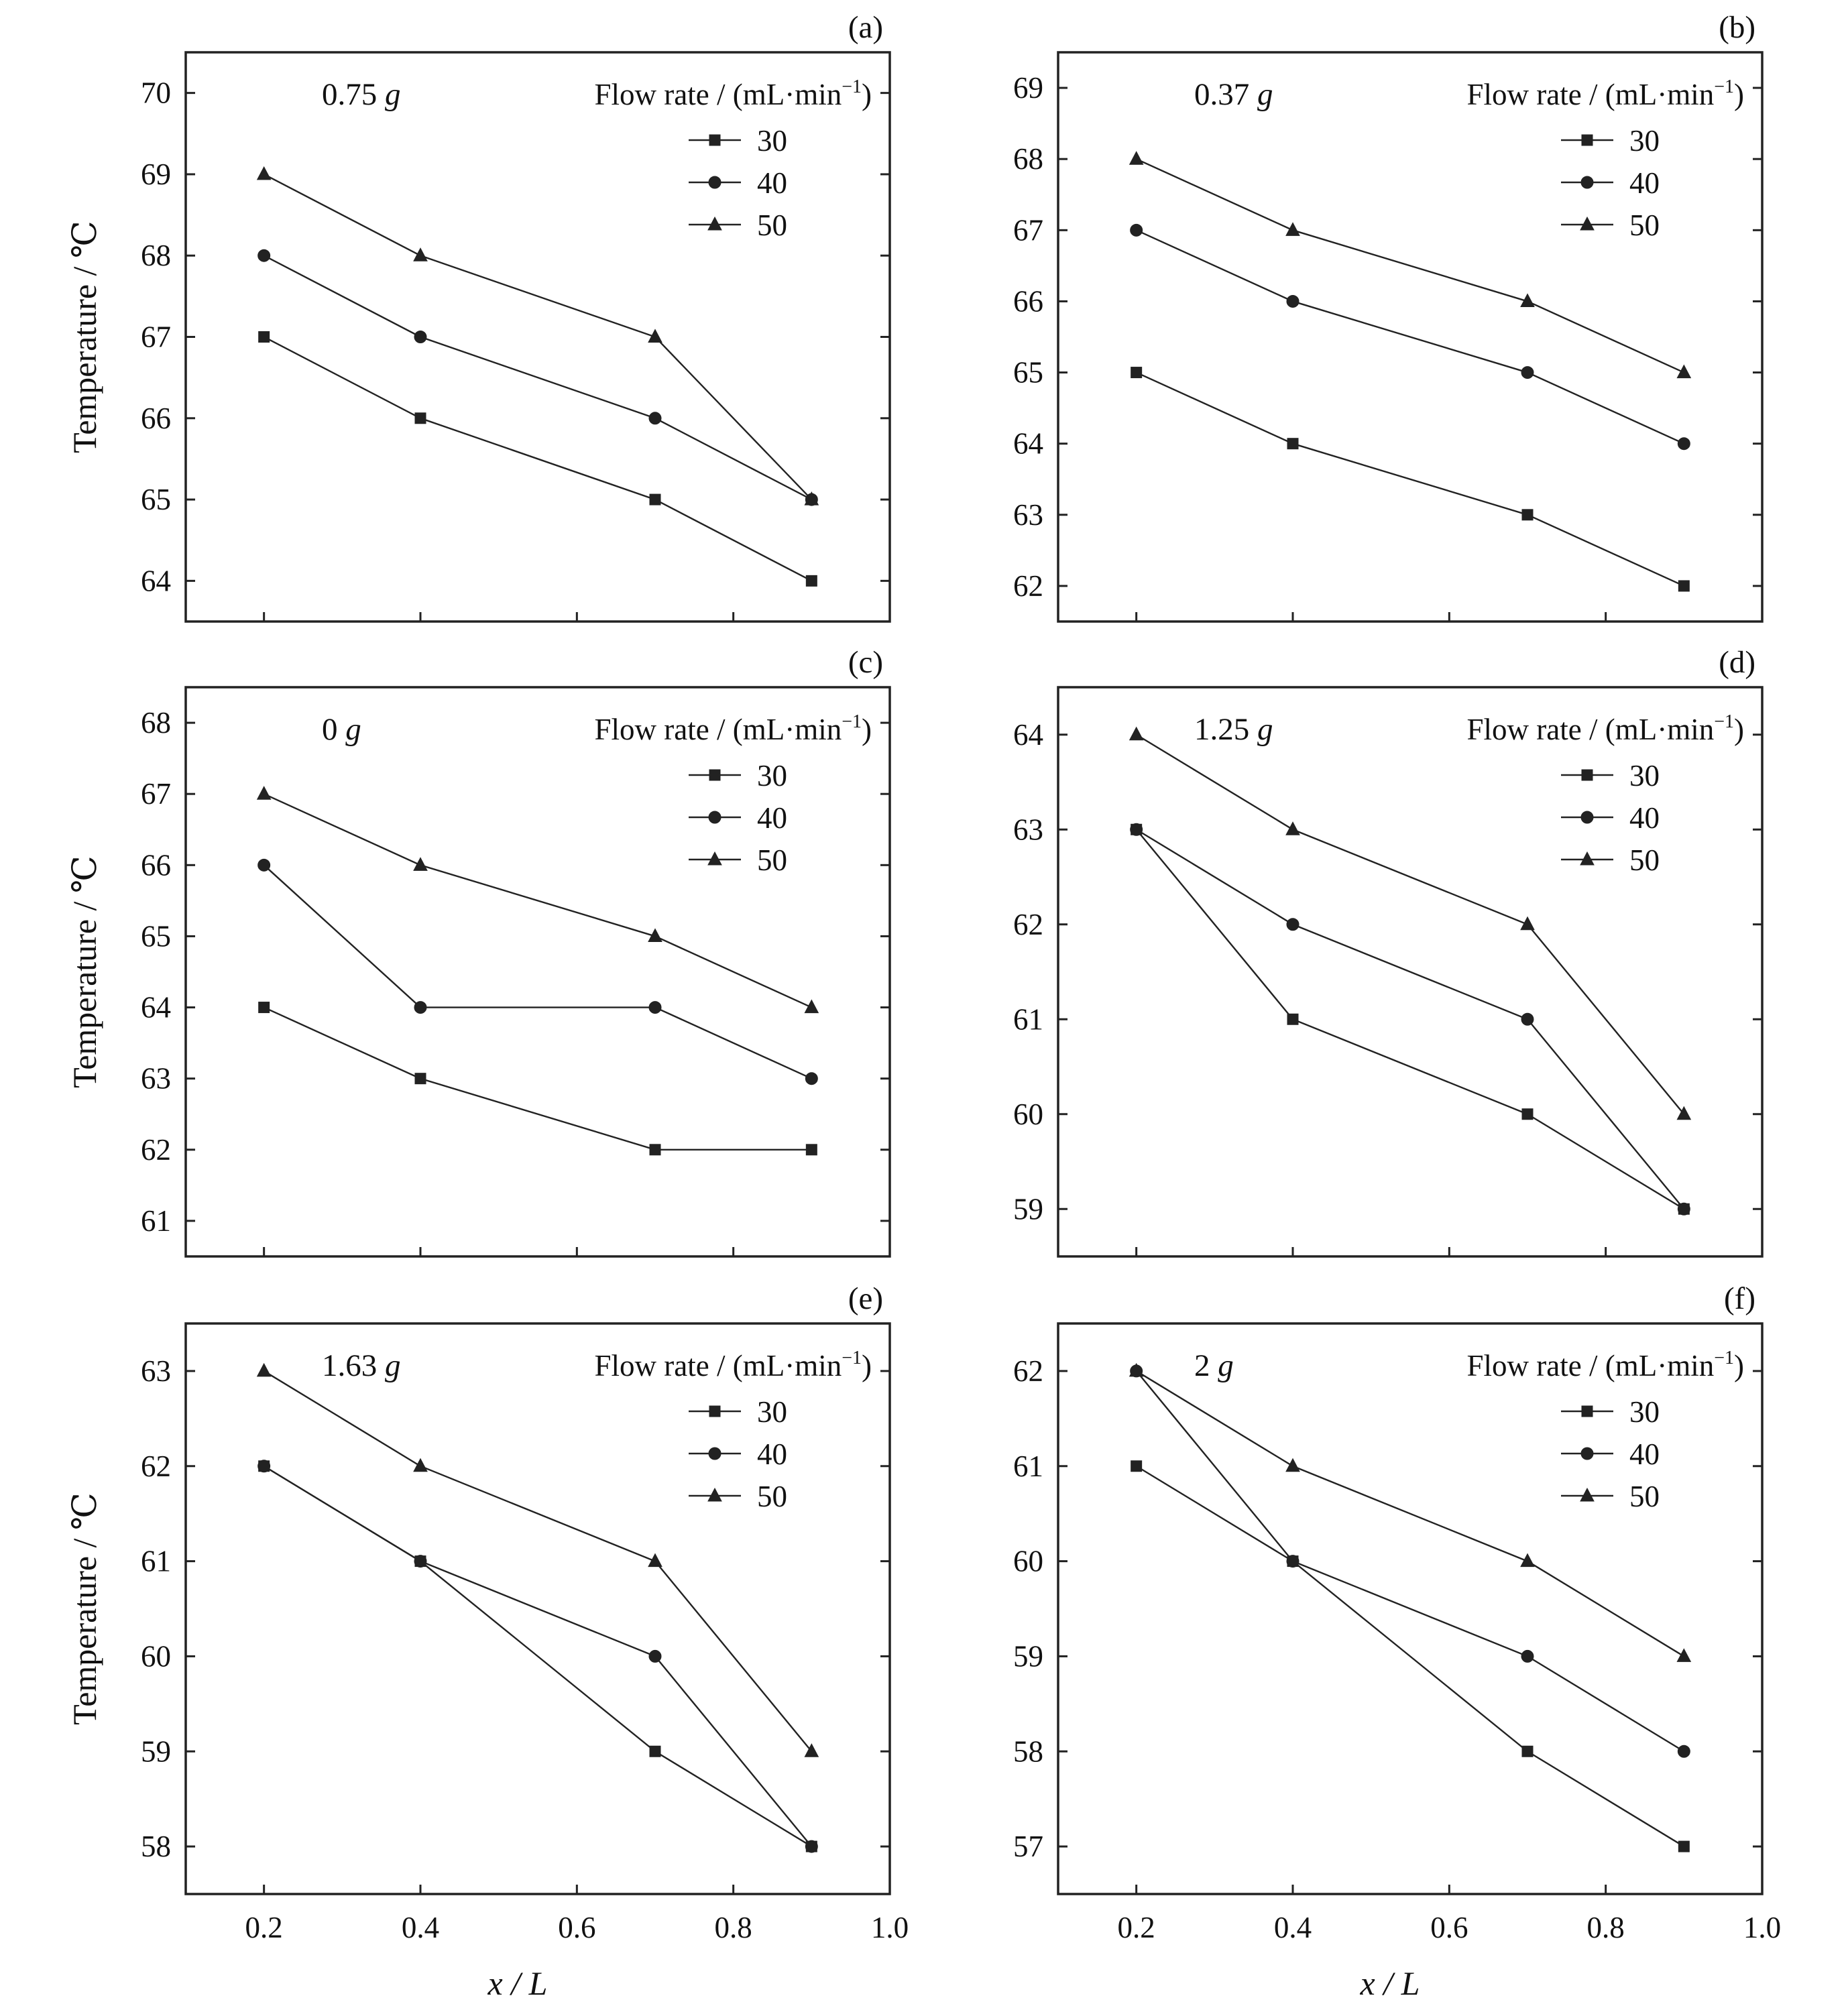 The width and height of the screenshot is (1848, 2008). Describe the element at coordinates (156, 93) in the screenshot. I see `y-tick-label: 70` at that location.